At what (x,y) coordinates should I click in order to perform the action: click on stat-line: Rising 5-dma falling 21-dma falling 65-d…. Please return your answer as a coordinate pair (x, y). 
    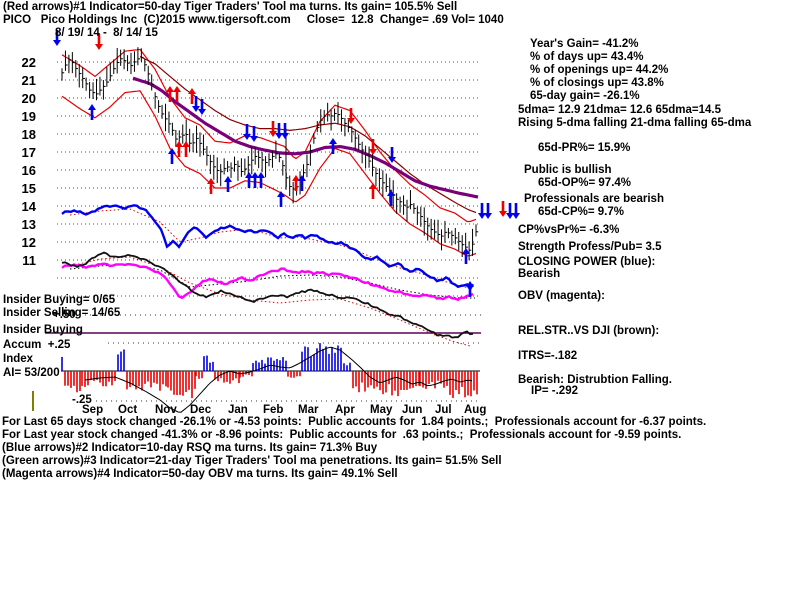
    Looking at the image, I should click on (635, 123).